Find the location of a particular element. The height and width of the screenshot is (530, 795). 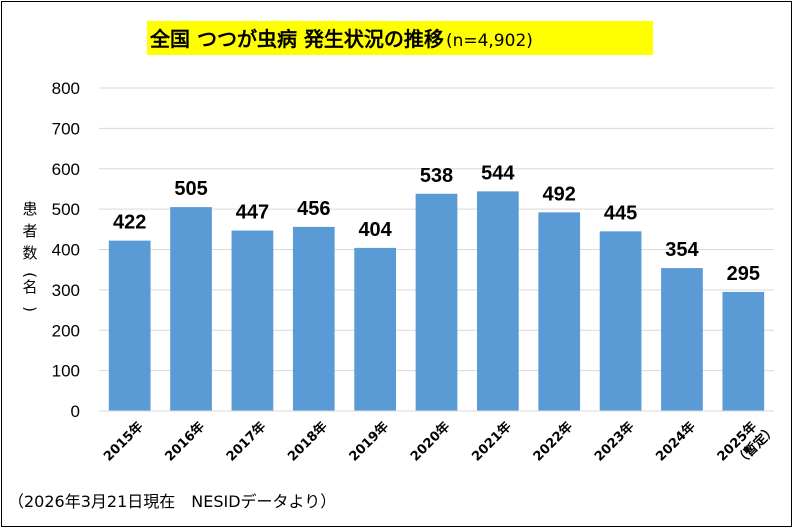

x-tick: 2017年 is located at coordinates (246, 442).